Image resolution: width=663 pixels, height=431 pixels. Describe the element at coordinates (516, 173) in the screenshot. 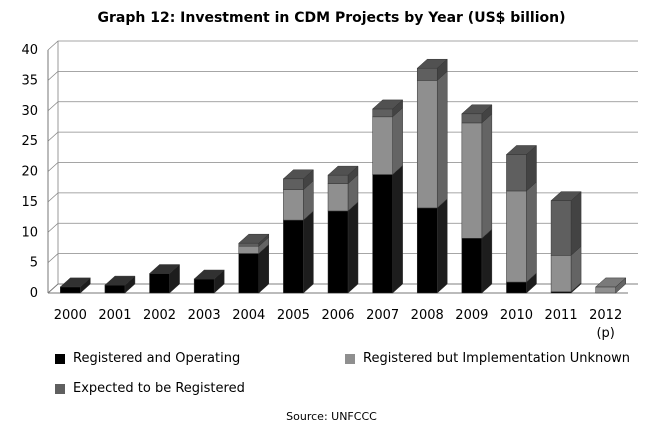

I see `bar-2010-s2` at that location.